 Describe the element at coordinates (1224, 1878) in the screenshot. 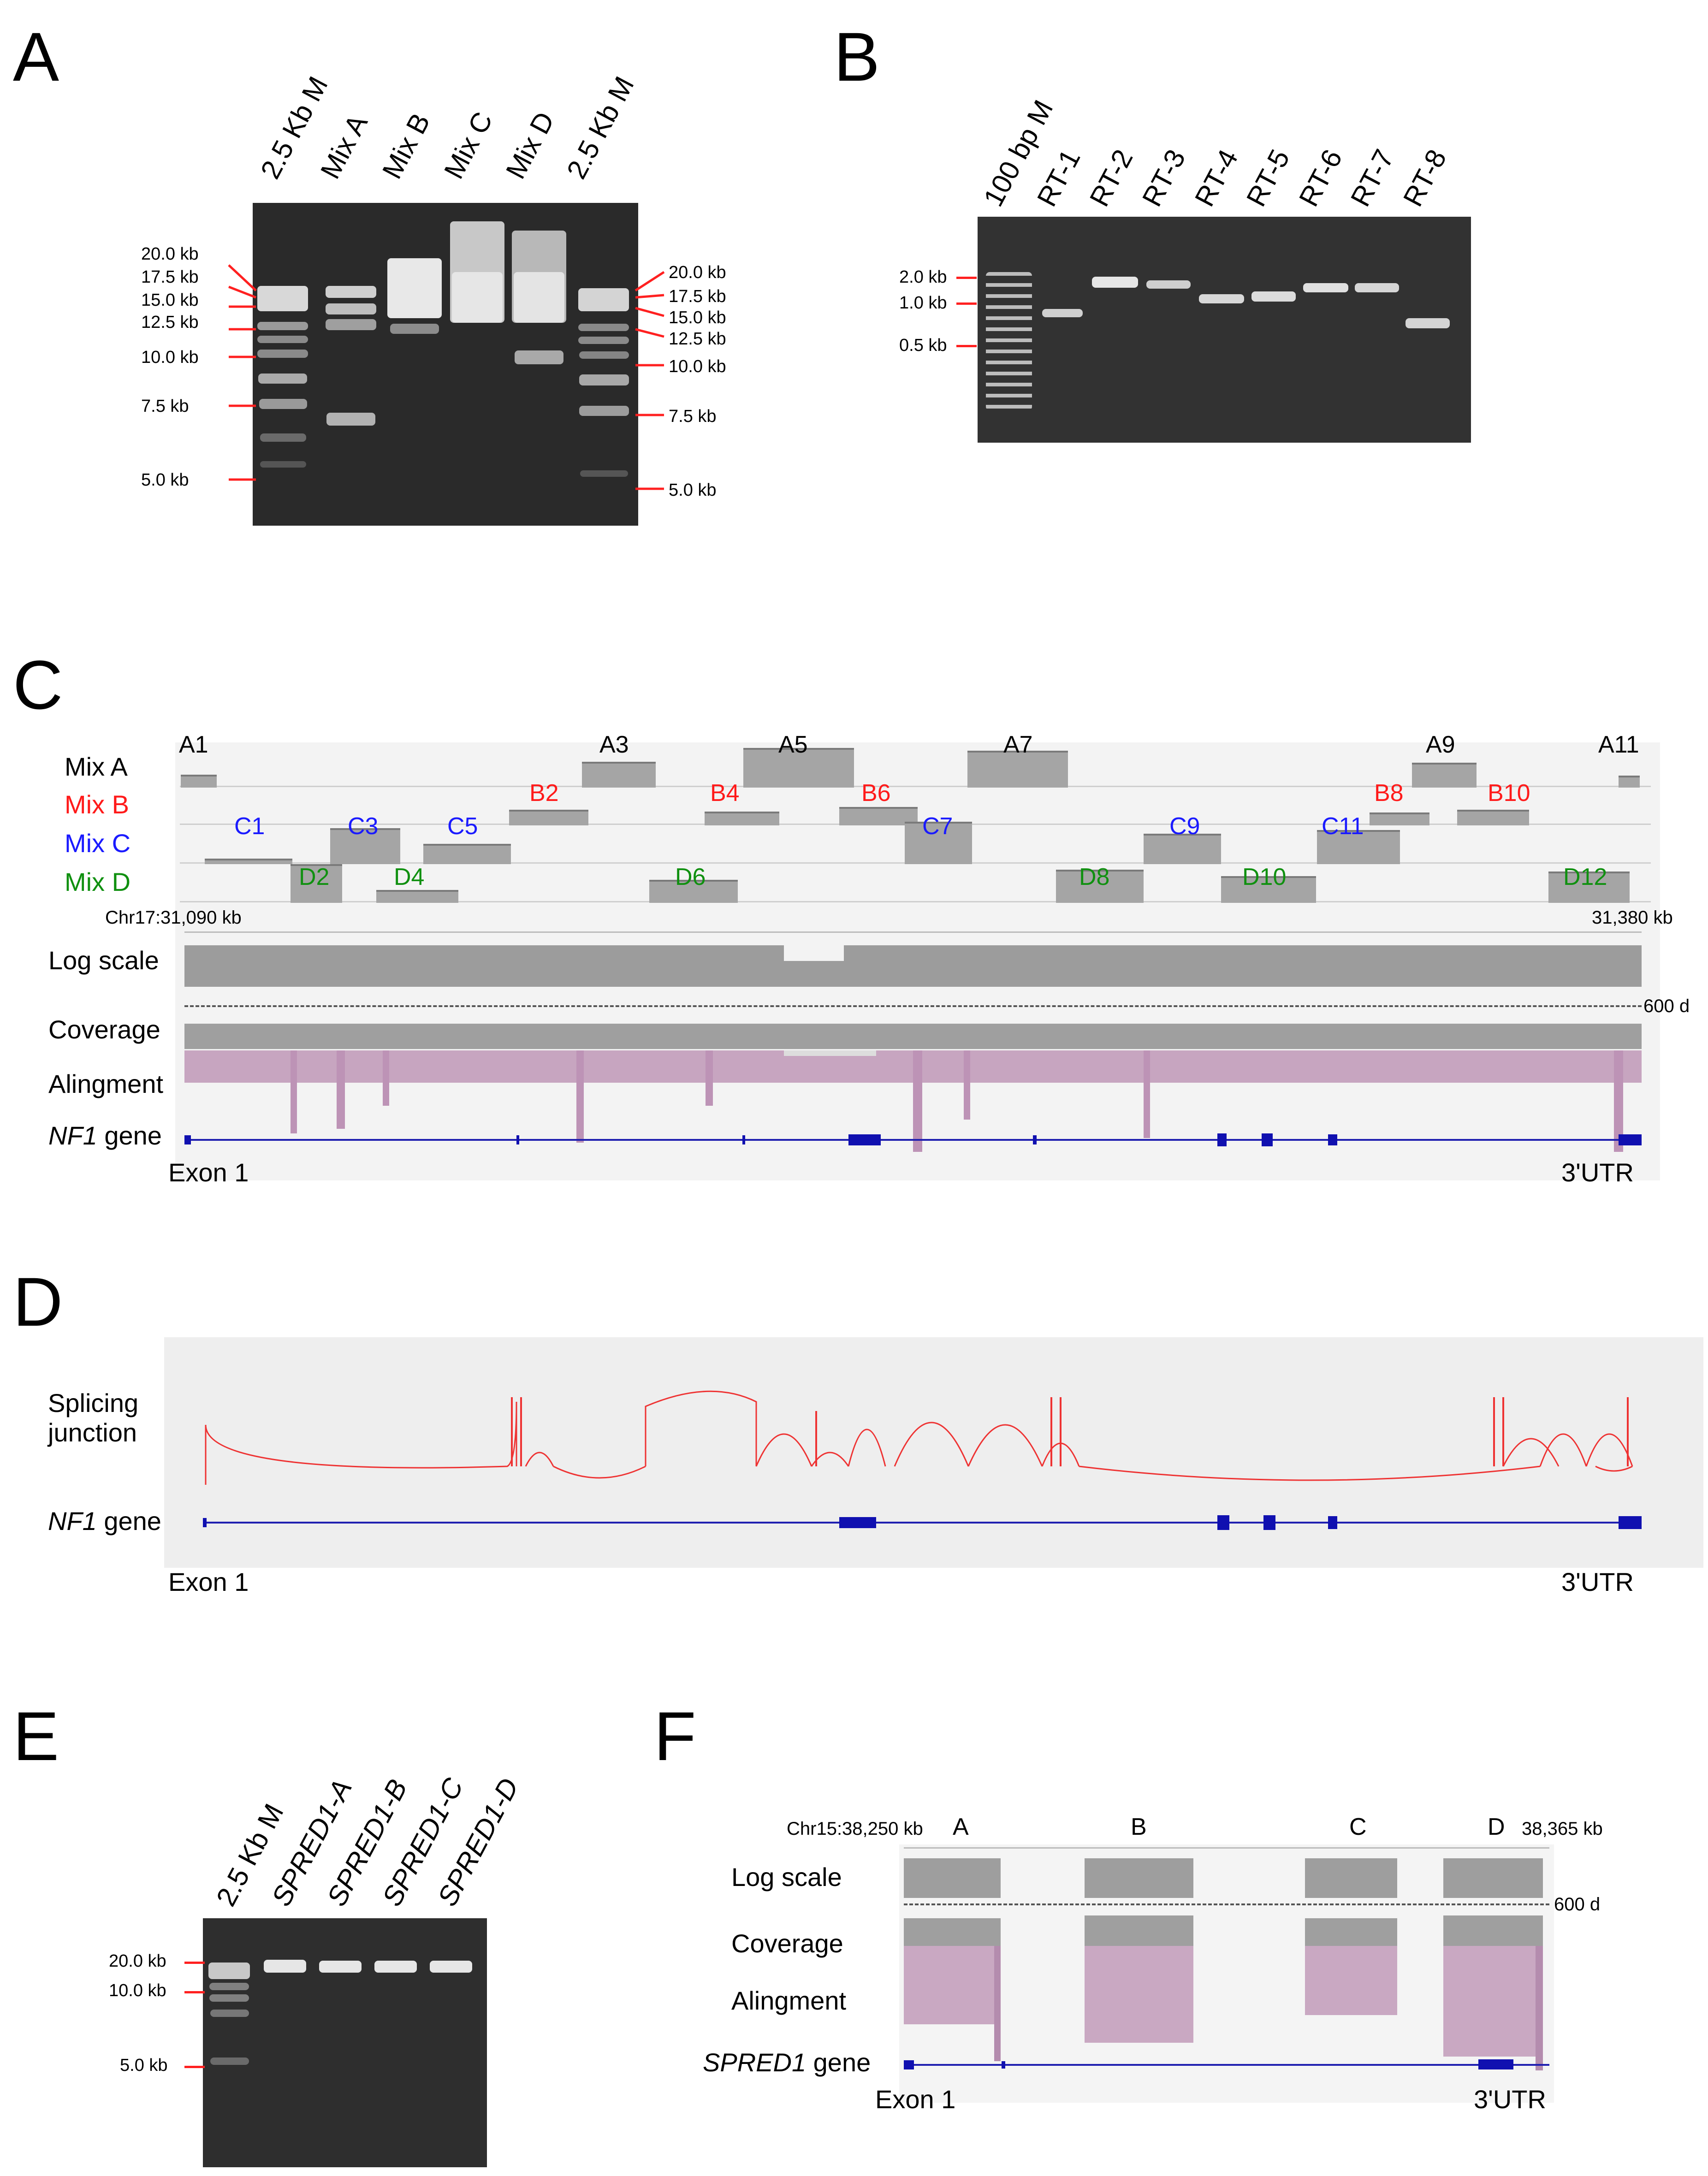

I see `log-scale-track-f` at that location.